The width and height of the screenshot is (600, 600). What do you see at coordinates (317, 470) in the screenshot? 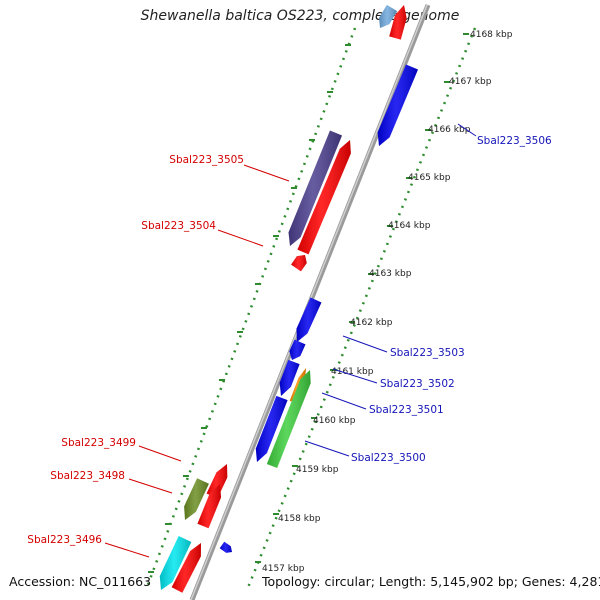
I see `kbp-4159: 4159 kbp` at bounding box center [317, 470].